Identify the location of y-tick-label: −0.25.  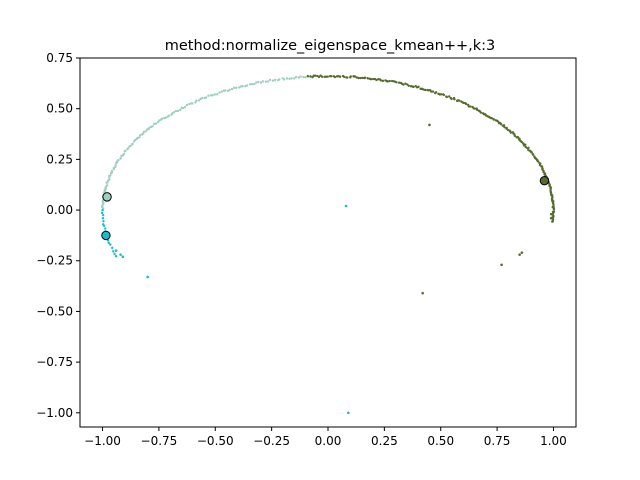
(54, 261).